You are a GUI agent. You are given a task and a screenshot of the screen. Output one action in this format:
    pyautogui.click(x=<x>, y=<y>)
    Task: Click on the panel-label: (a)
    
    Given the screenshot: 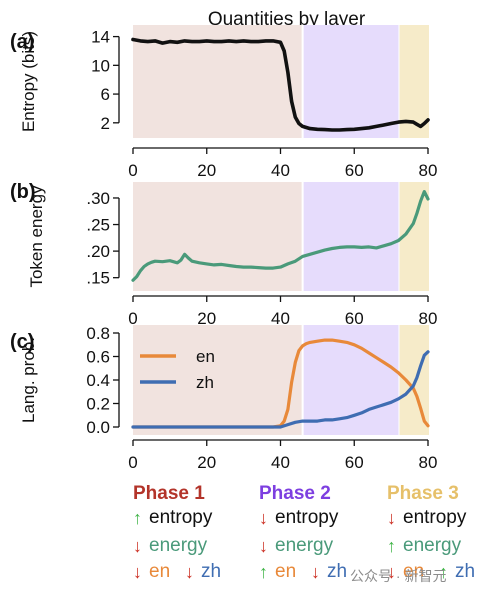 What is the action you would take?
    pyautogui.click(x=22, y=42)
    